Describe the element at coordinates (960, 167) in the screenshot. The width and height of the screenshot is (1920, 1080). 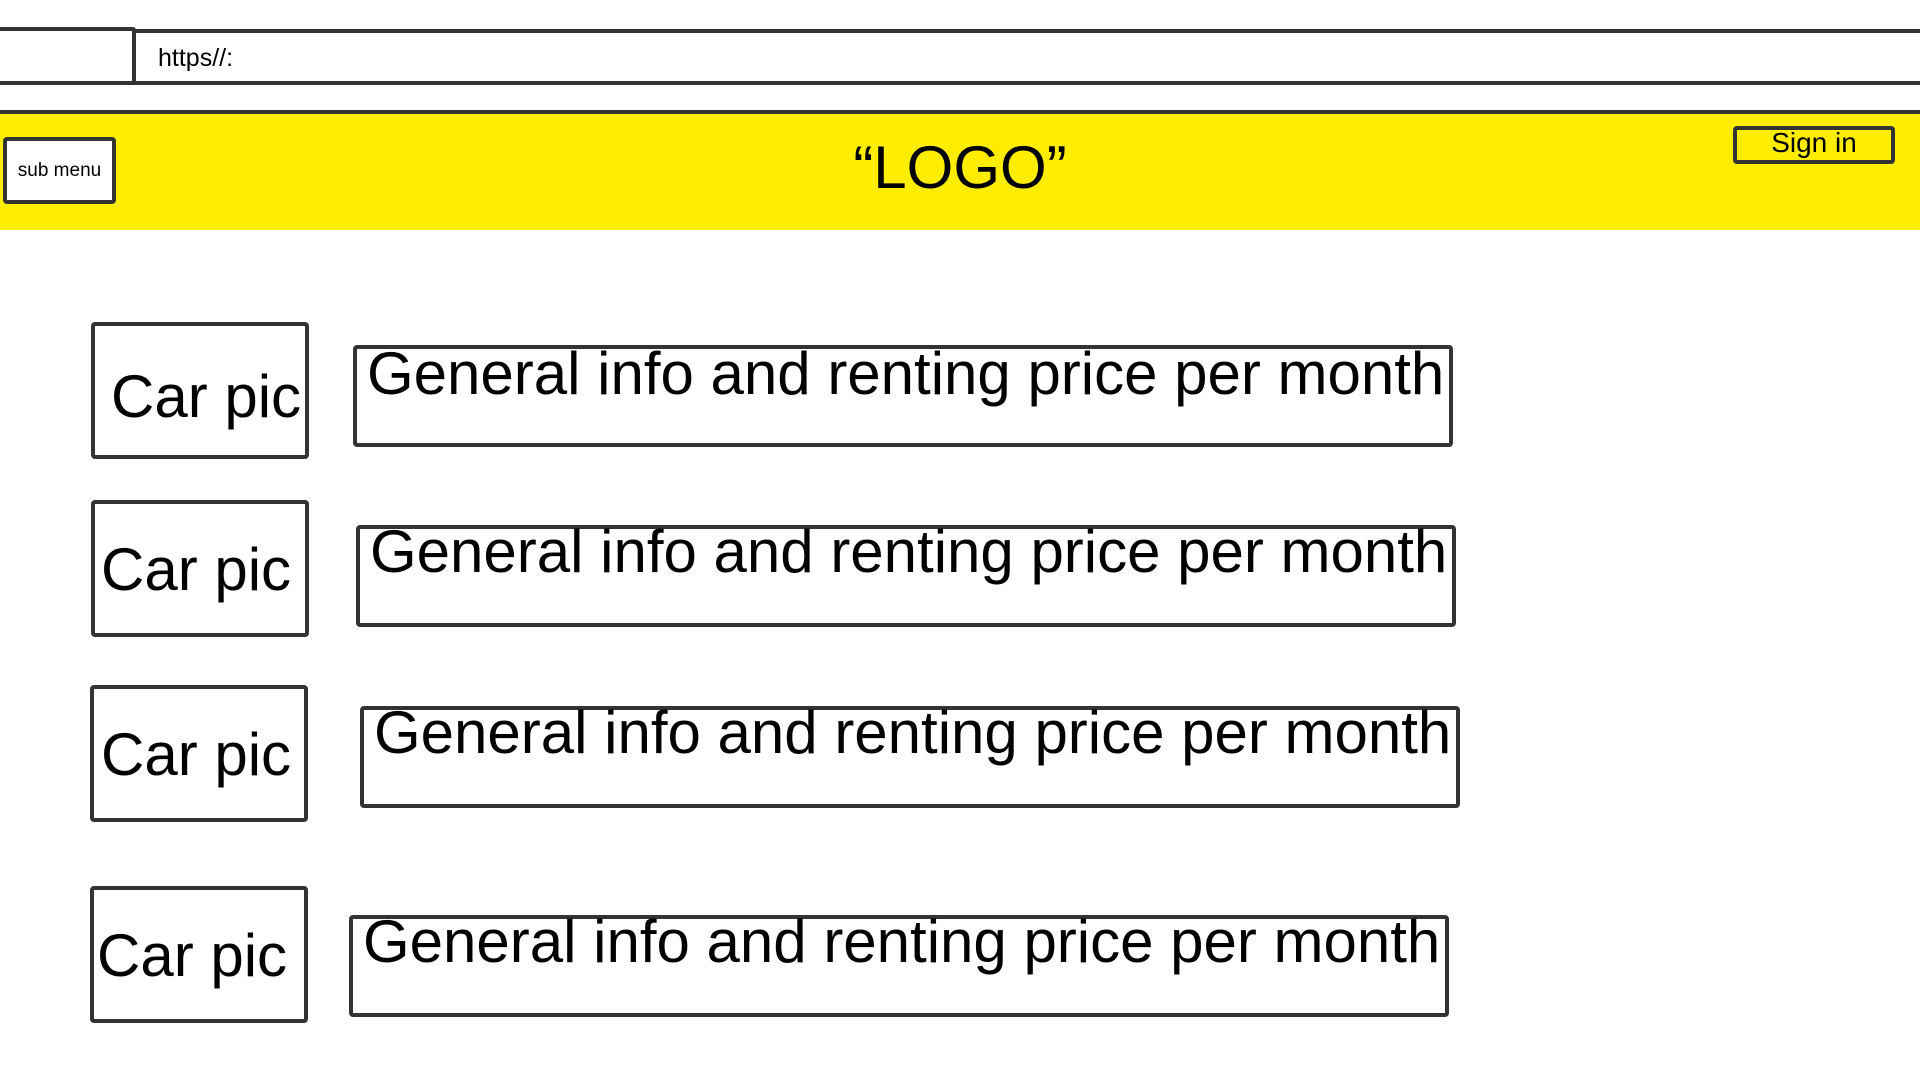
I see `logo: “LOGO”` at that location.